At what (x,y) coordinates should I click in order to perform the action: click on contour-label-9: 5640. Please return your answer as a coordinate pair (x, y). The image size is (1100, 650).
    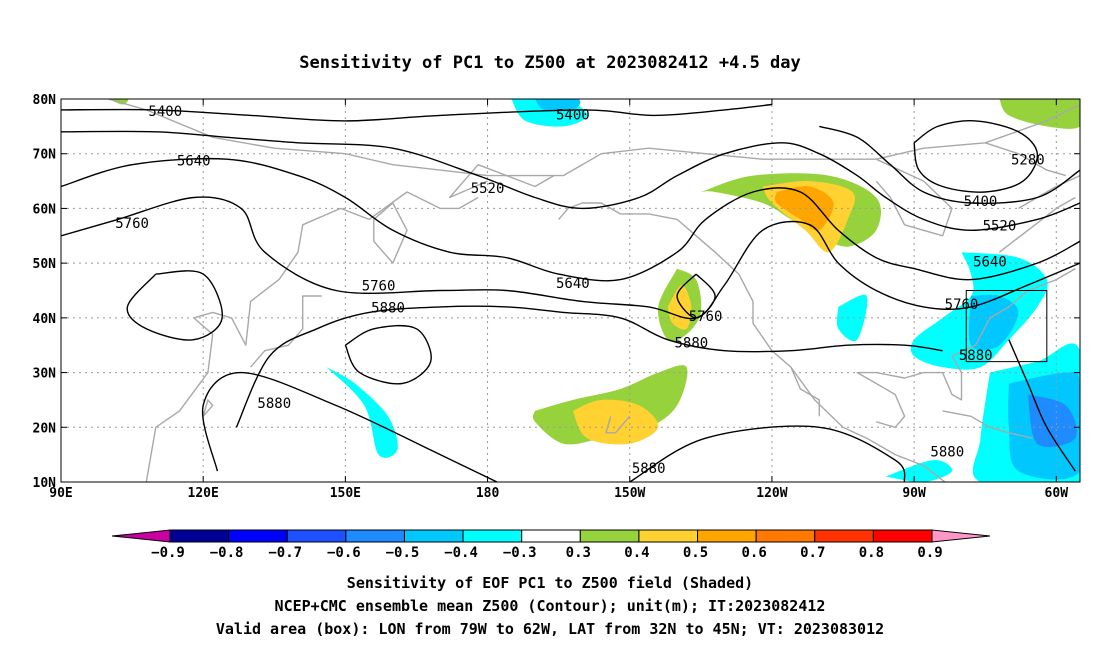
    Looking at the image, I should click on (990, 263).